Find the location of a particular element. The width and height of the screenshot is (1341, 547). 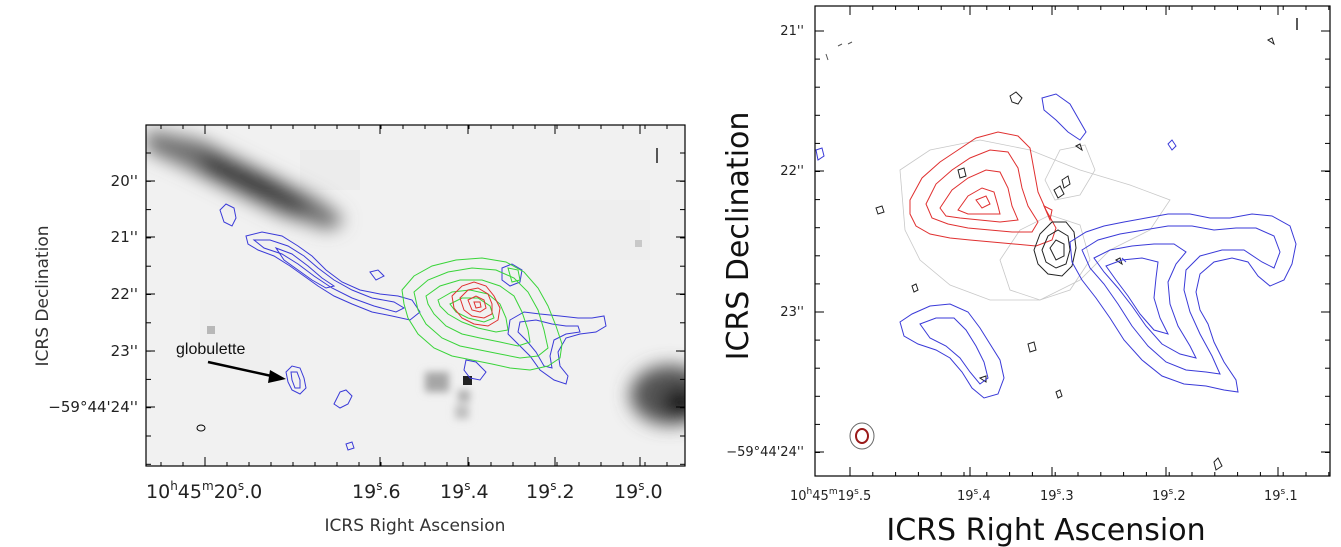

right-xtick-label: 19s.3 is located at coordinates (1057, 495).